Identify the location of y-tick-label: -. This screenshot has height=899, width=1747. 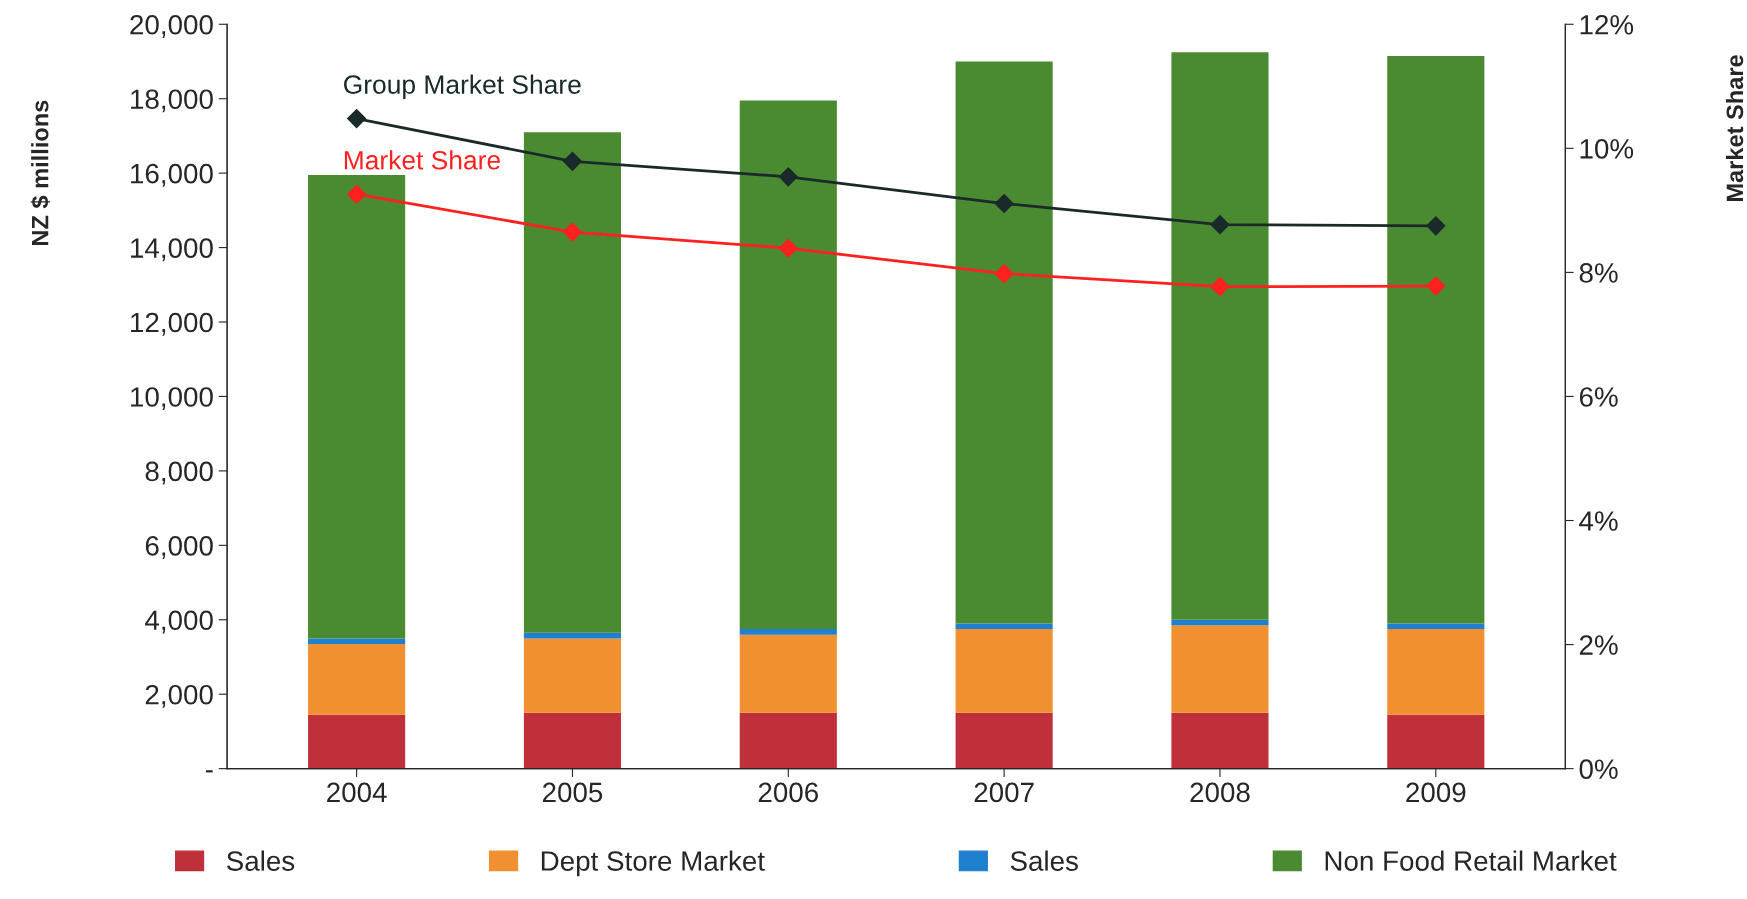
(209, 771).